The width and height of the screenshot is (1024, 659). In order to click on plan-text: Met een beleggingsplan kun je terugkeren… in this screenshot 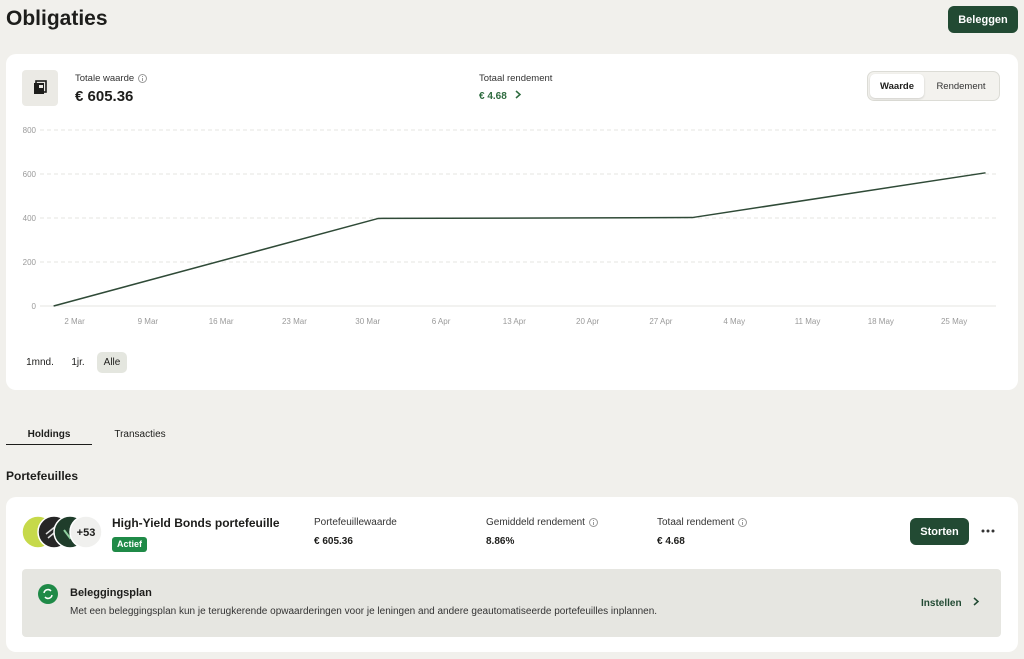, I will do `click(364, 611)`.